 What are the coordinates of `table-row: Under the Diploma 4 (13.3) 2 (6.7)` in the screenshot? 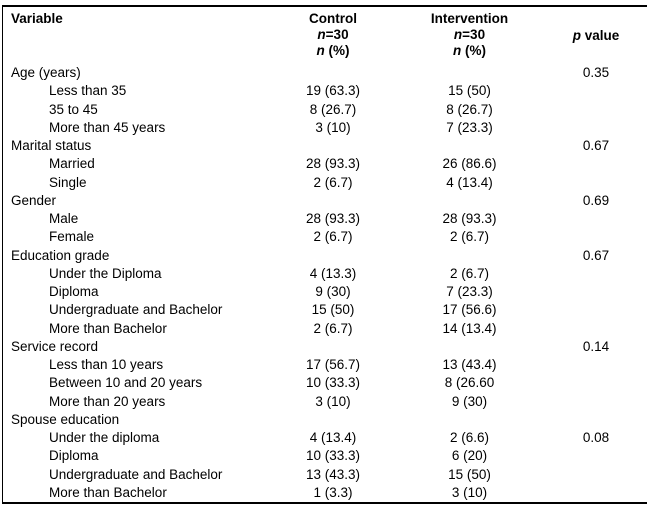 It's located at (325, 274).